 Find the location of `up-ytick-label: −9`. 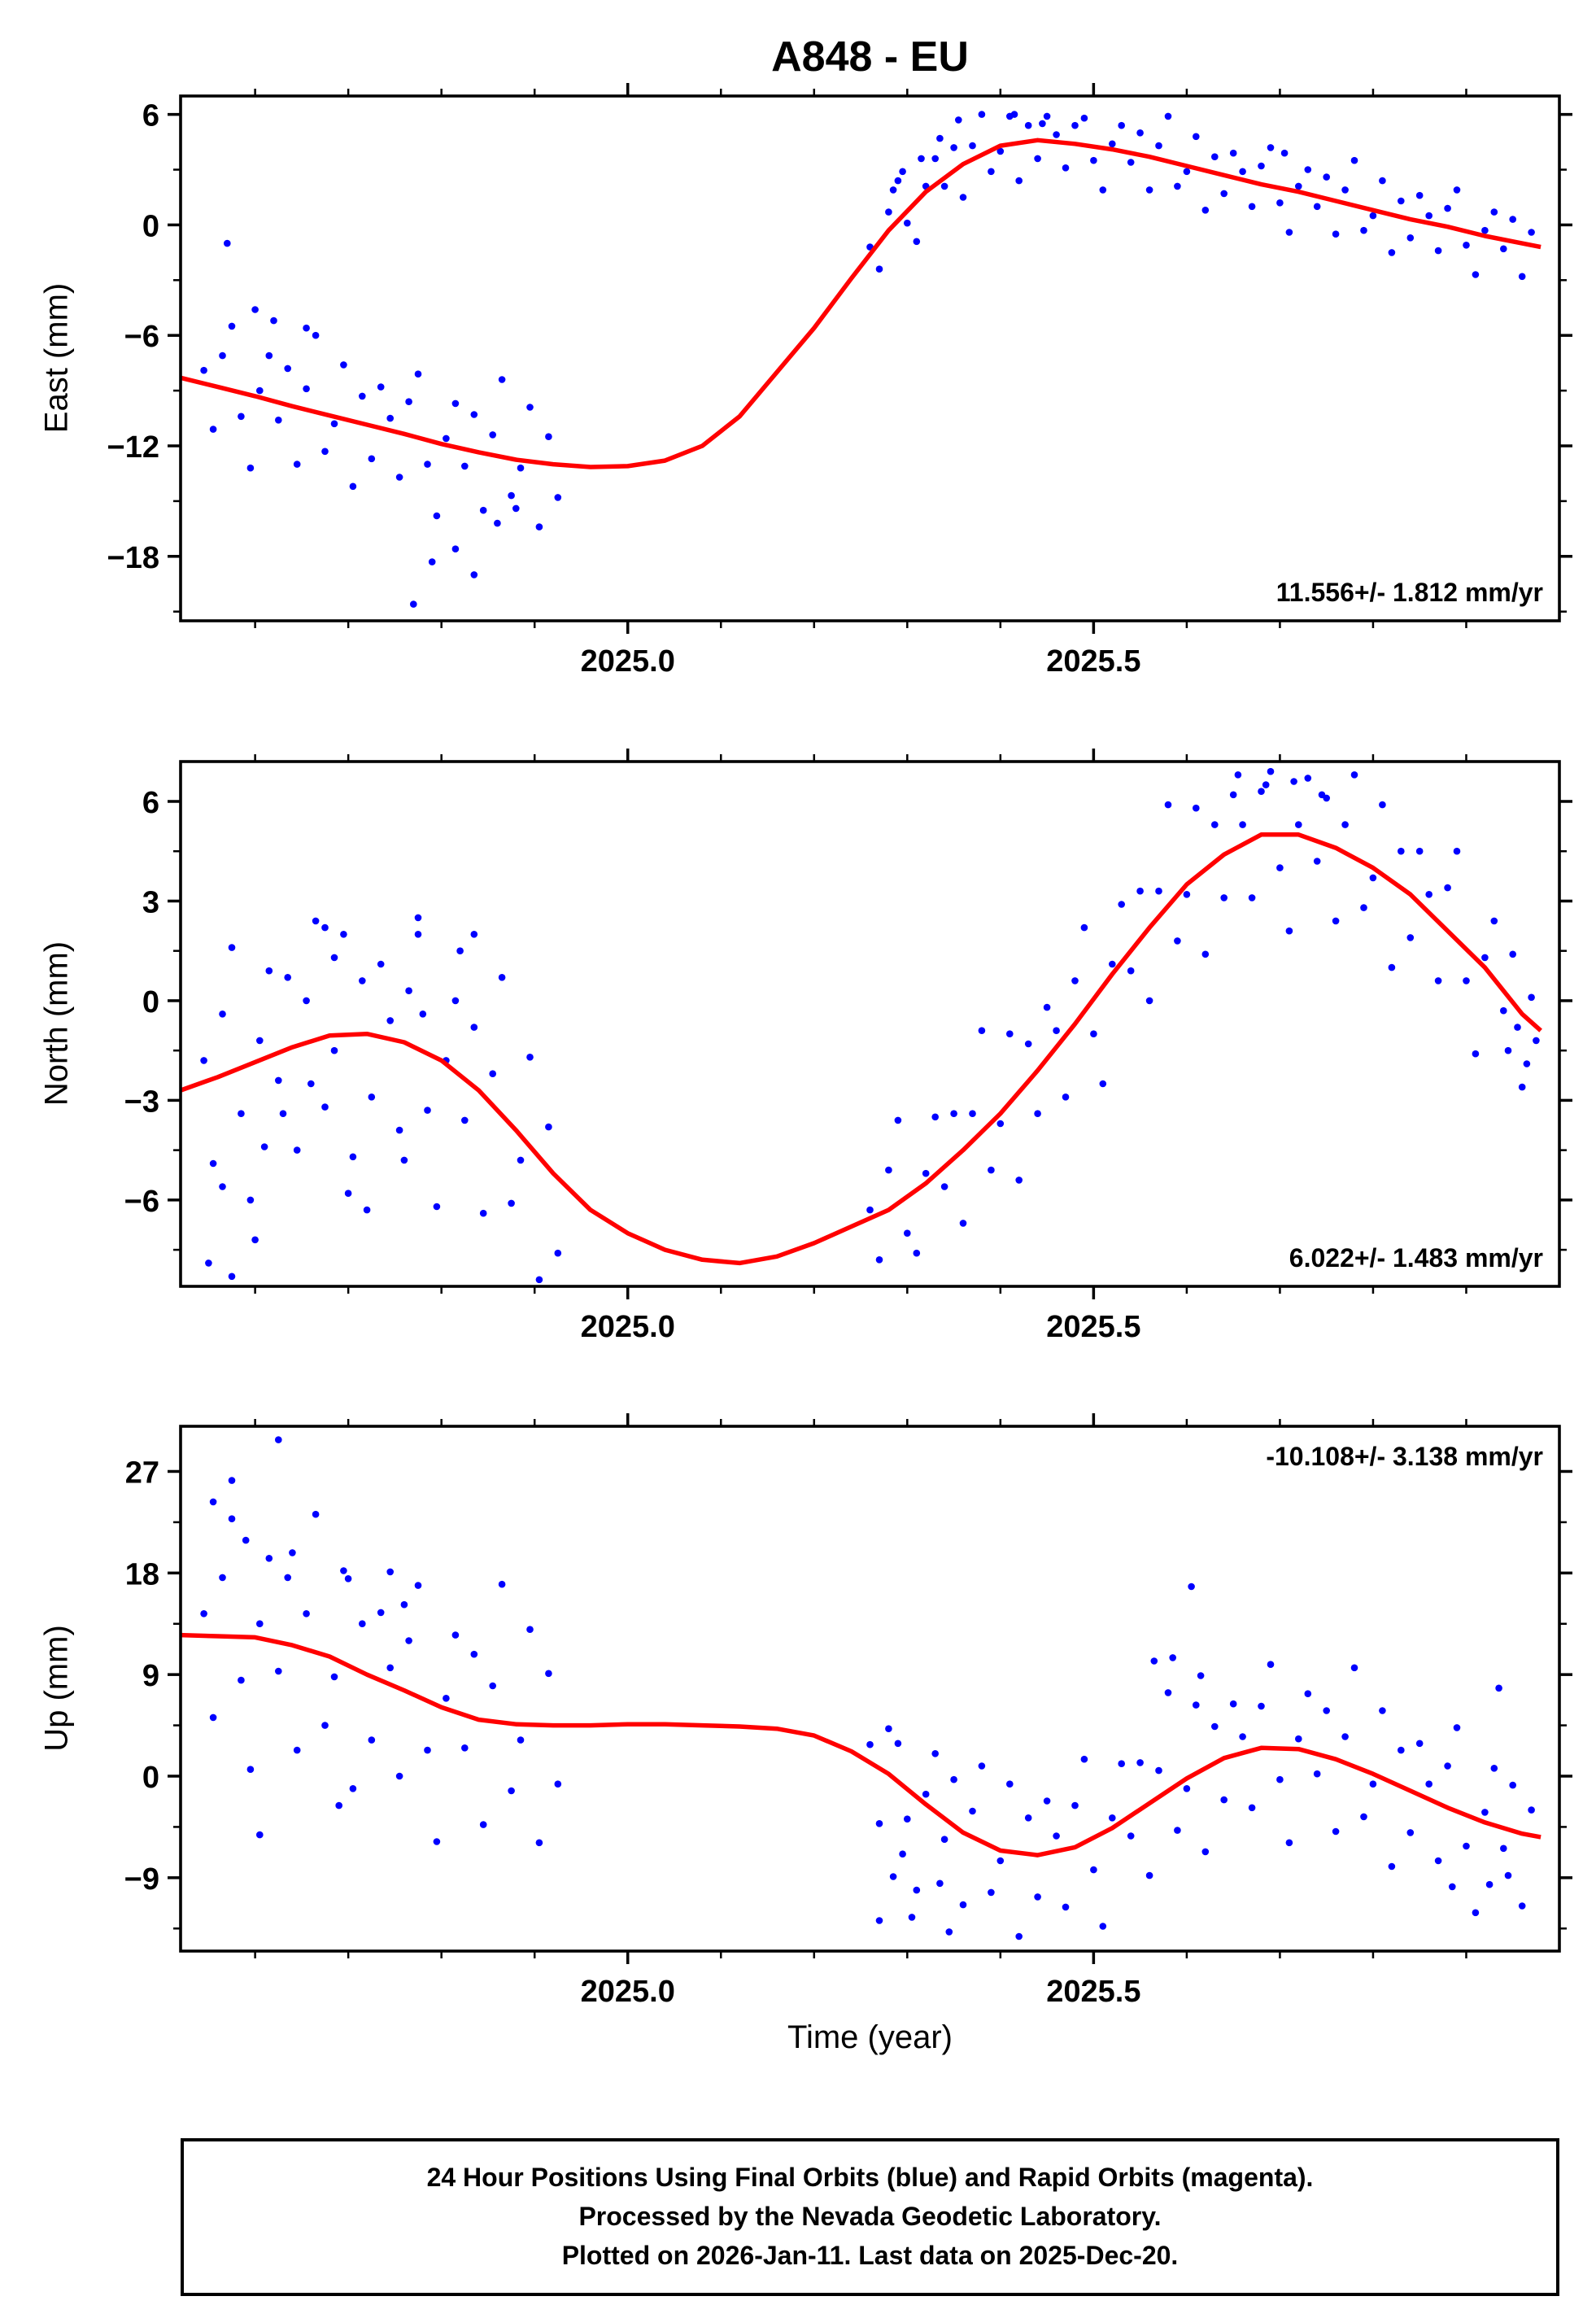

up-ytick-label: −9 is located at coordinates (141, 1880).